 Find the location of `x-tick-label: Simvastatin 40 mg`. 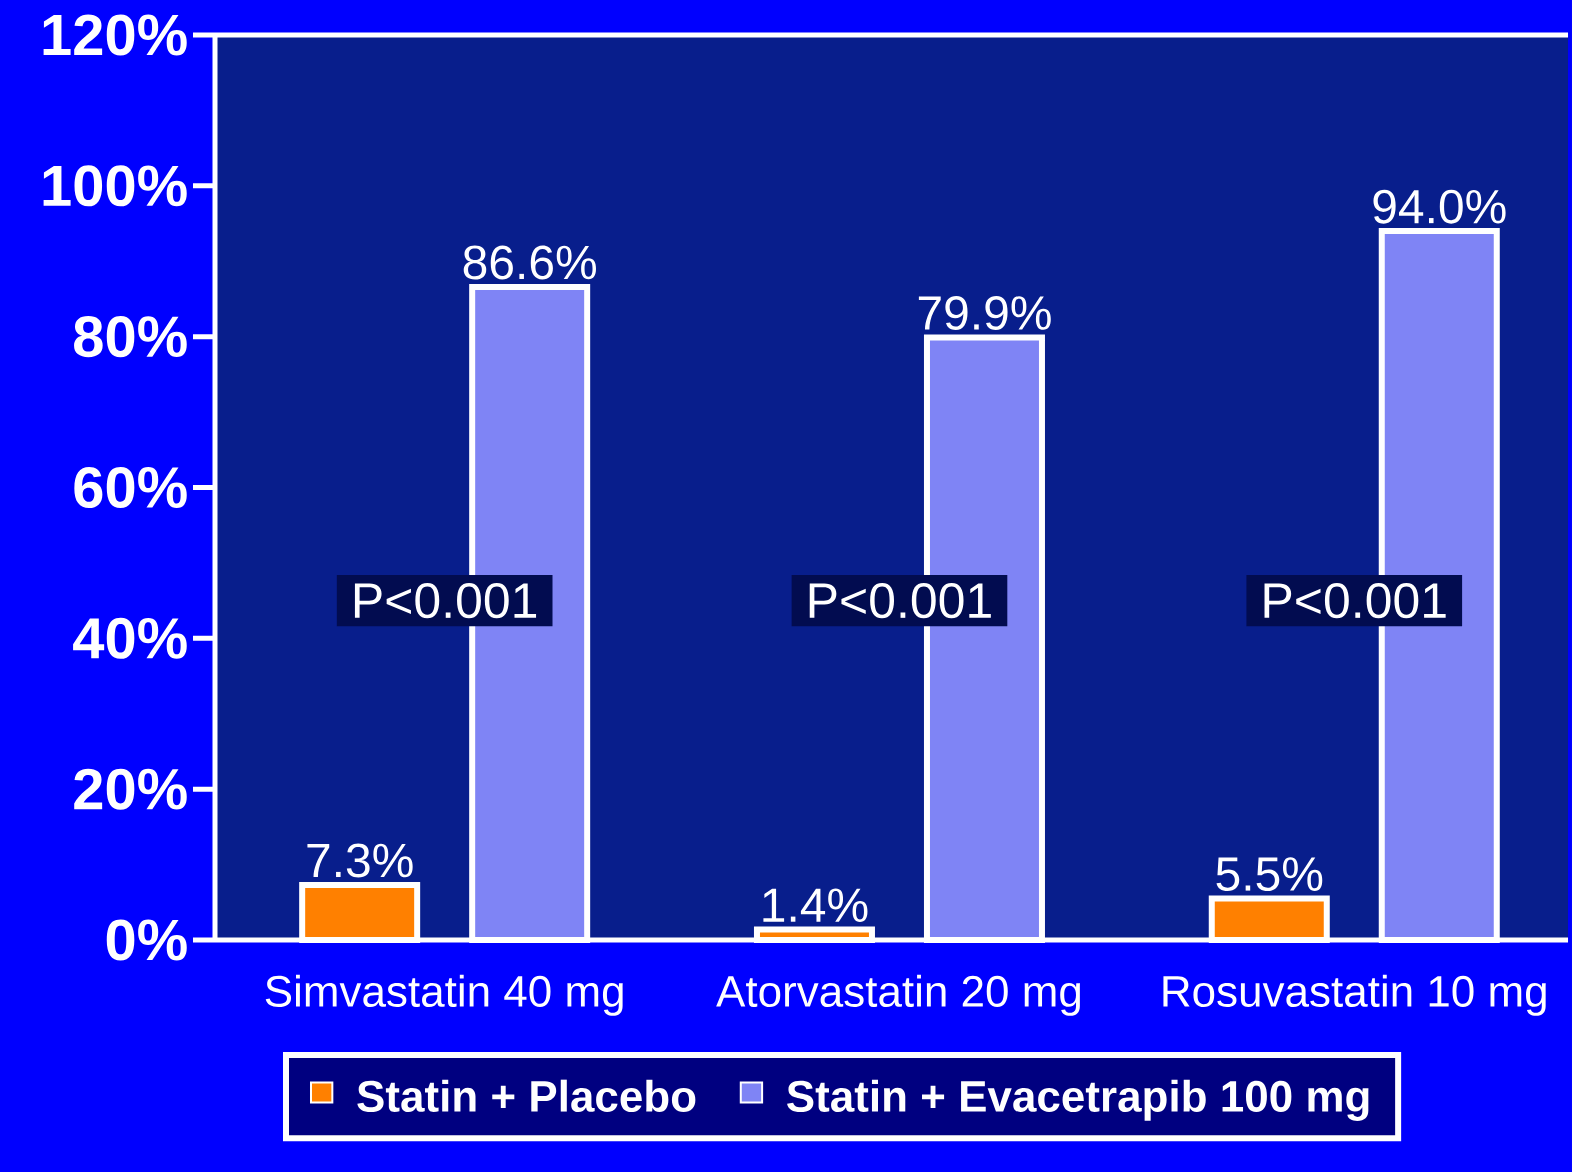

x-tick-label: Simvastatin 40 mg is located at coordinates (444, 995).